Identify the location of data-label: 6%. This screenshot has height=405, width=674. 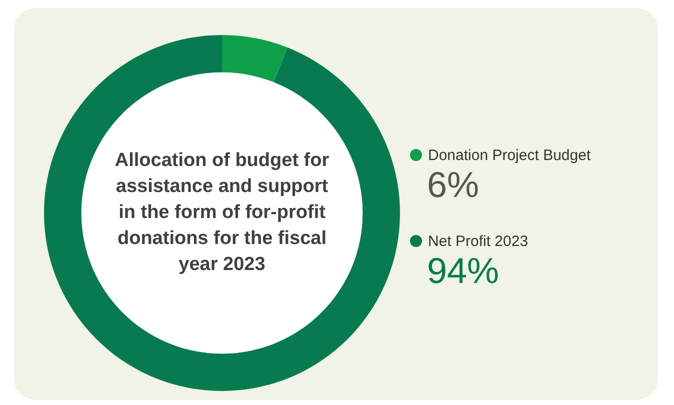
(453, 184).